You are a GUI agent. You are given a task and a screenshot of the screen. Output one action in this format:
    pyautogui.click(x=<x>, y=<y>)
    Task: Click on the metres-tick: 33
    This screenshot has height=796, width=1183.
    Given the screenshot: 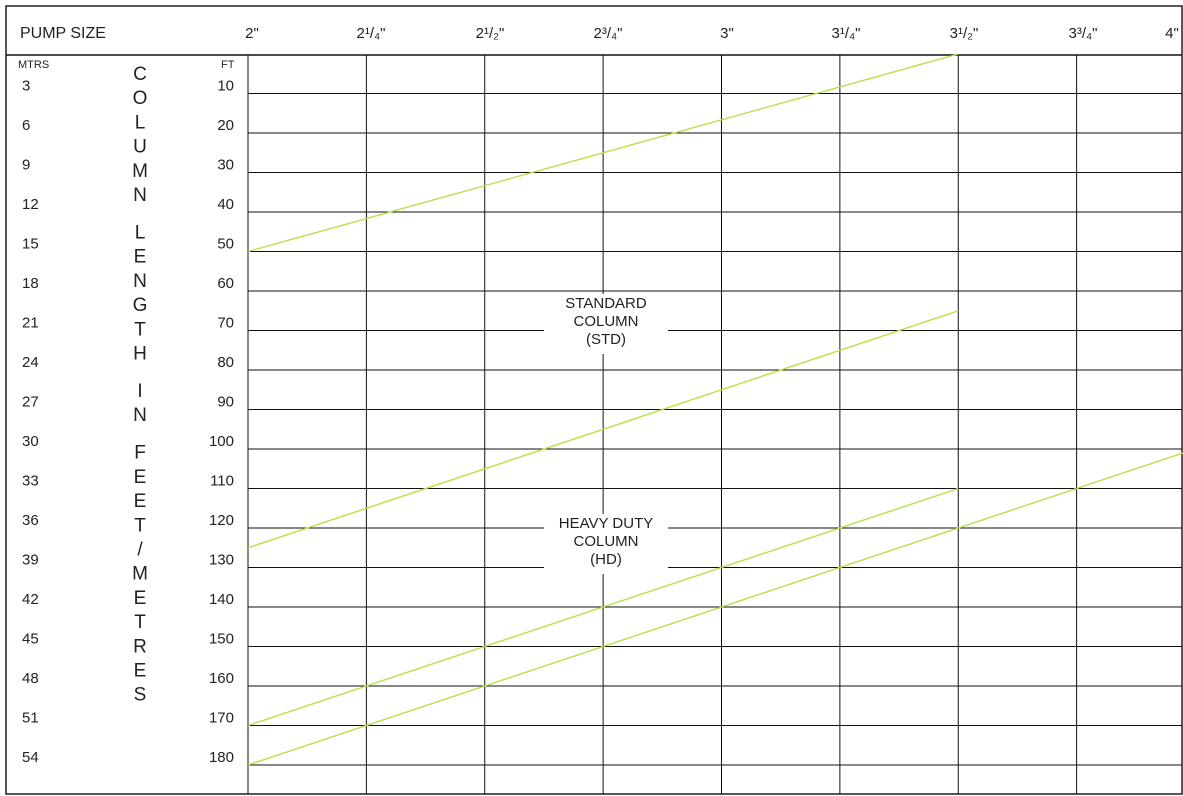 What is the action you would take?
    pyautogui.click(x=30, y=481)
    